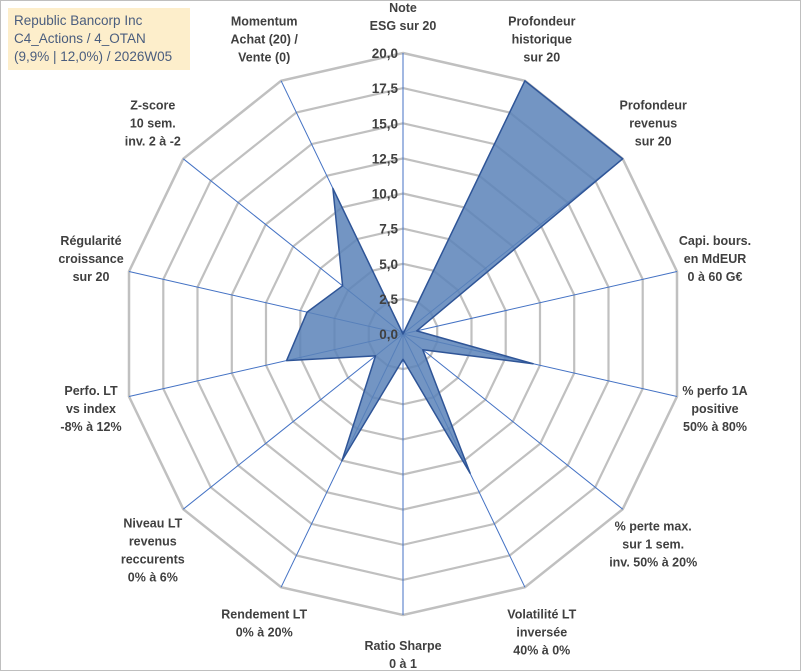  I want to click on axis-label-7: Ratio Sharpe 0 à 1, so click(402, 655).